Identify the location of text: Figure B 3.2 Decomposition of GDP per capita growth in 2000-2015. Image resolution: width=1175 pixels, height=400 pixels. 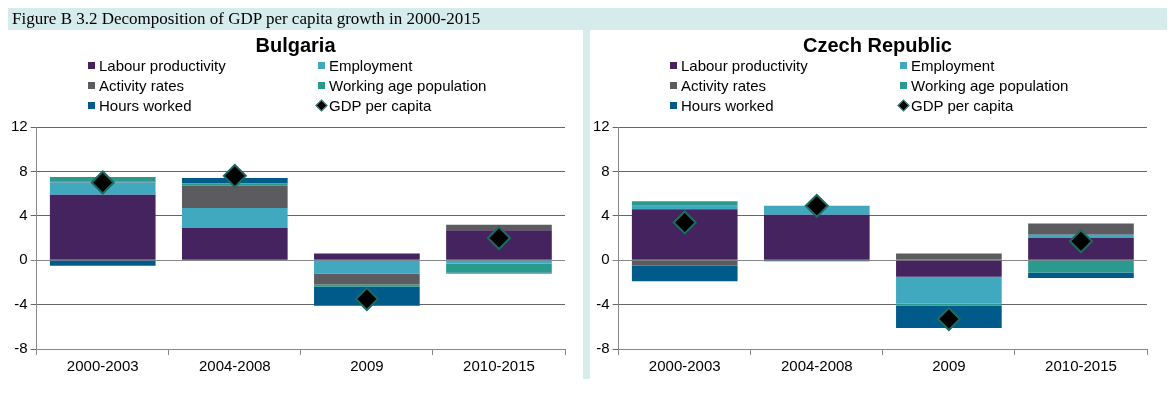
(587, 19).